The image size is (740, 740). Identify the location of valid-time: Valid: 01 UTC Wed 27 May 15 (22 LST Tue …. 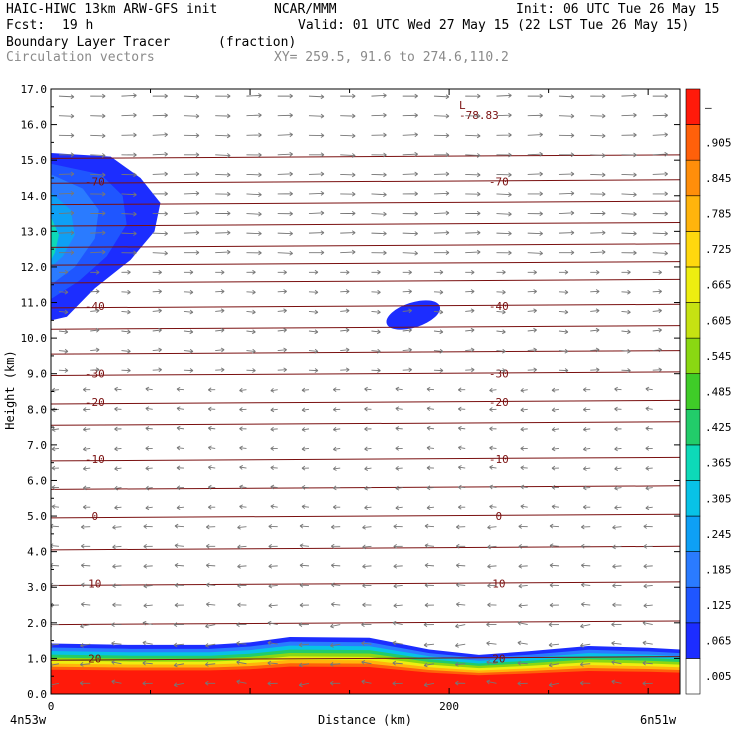
(494, 25).